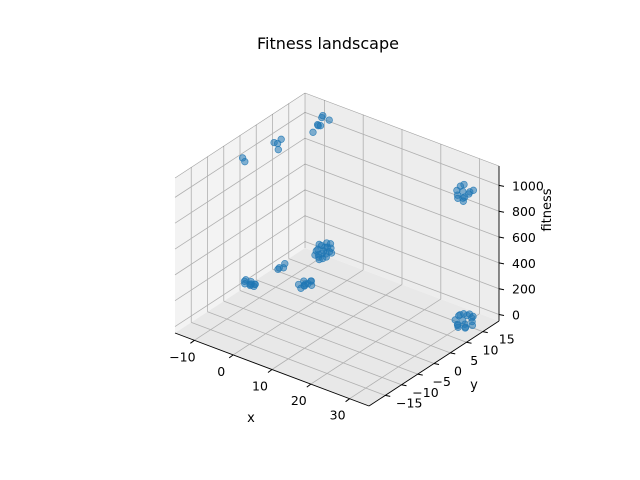  What do you see at coordinates (524, 289) in the screenshot?
I see `z-tick-label: 200` at bounding box center [524, 289].